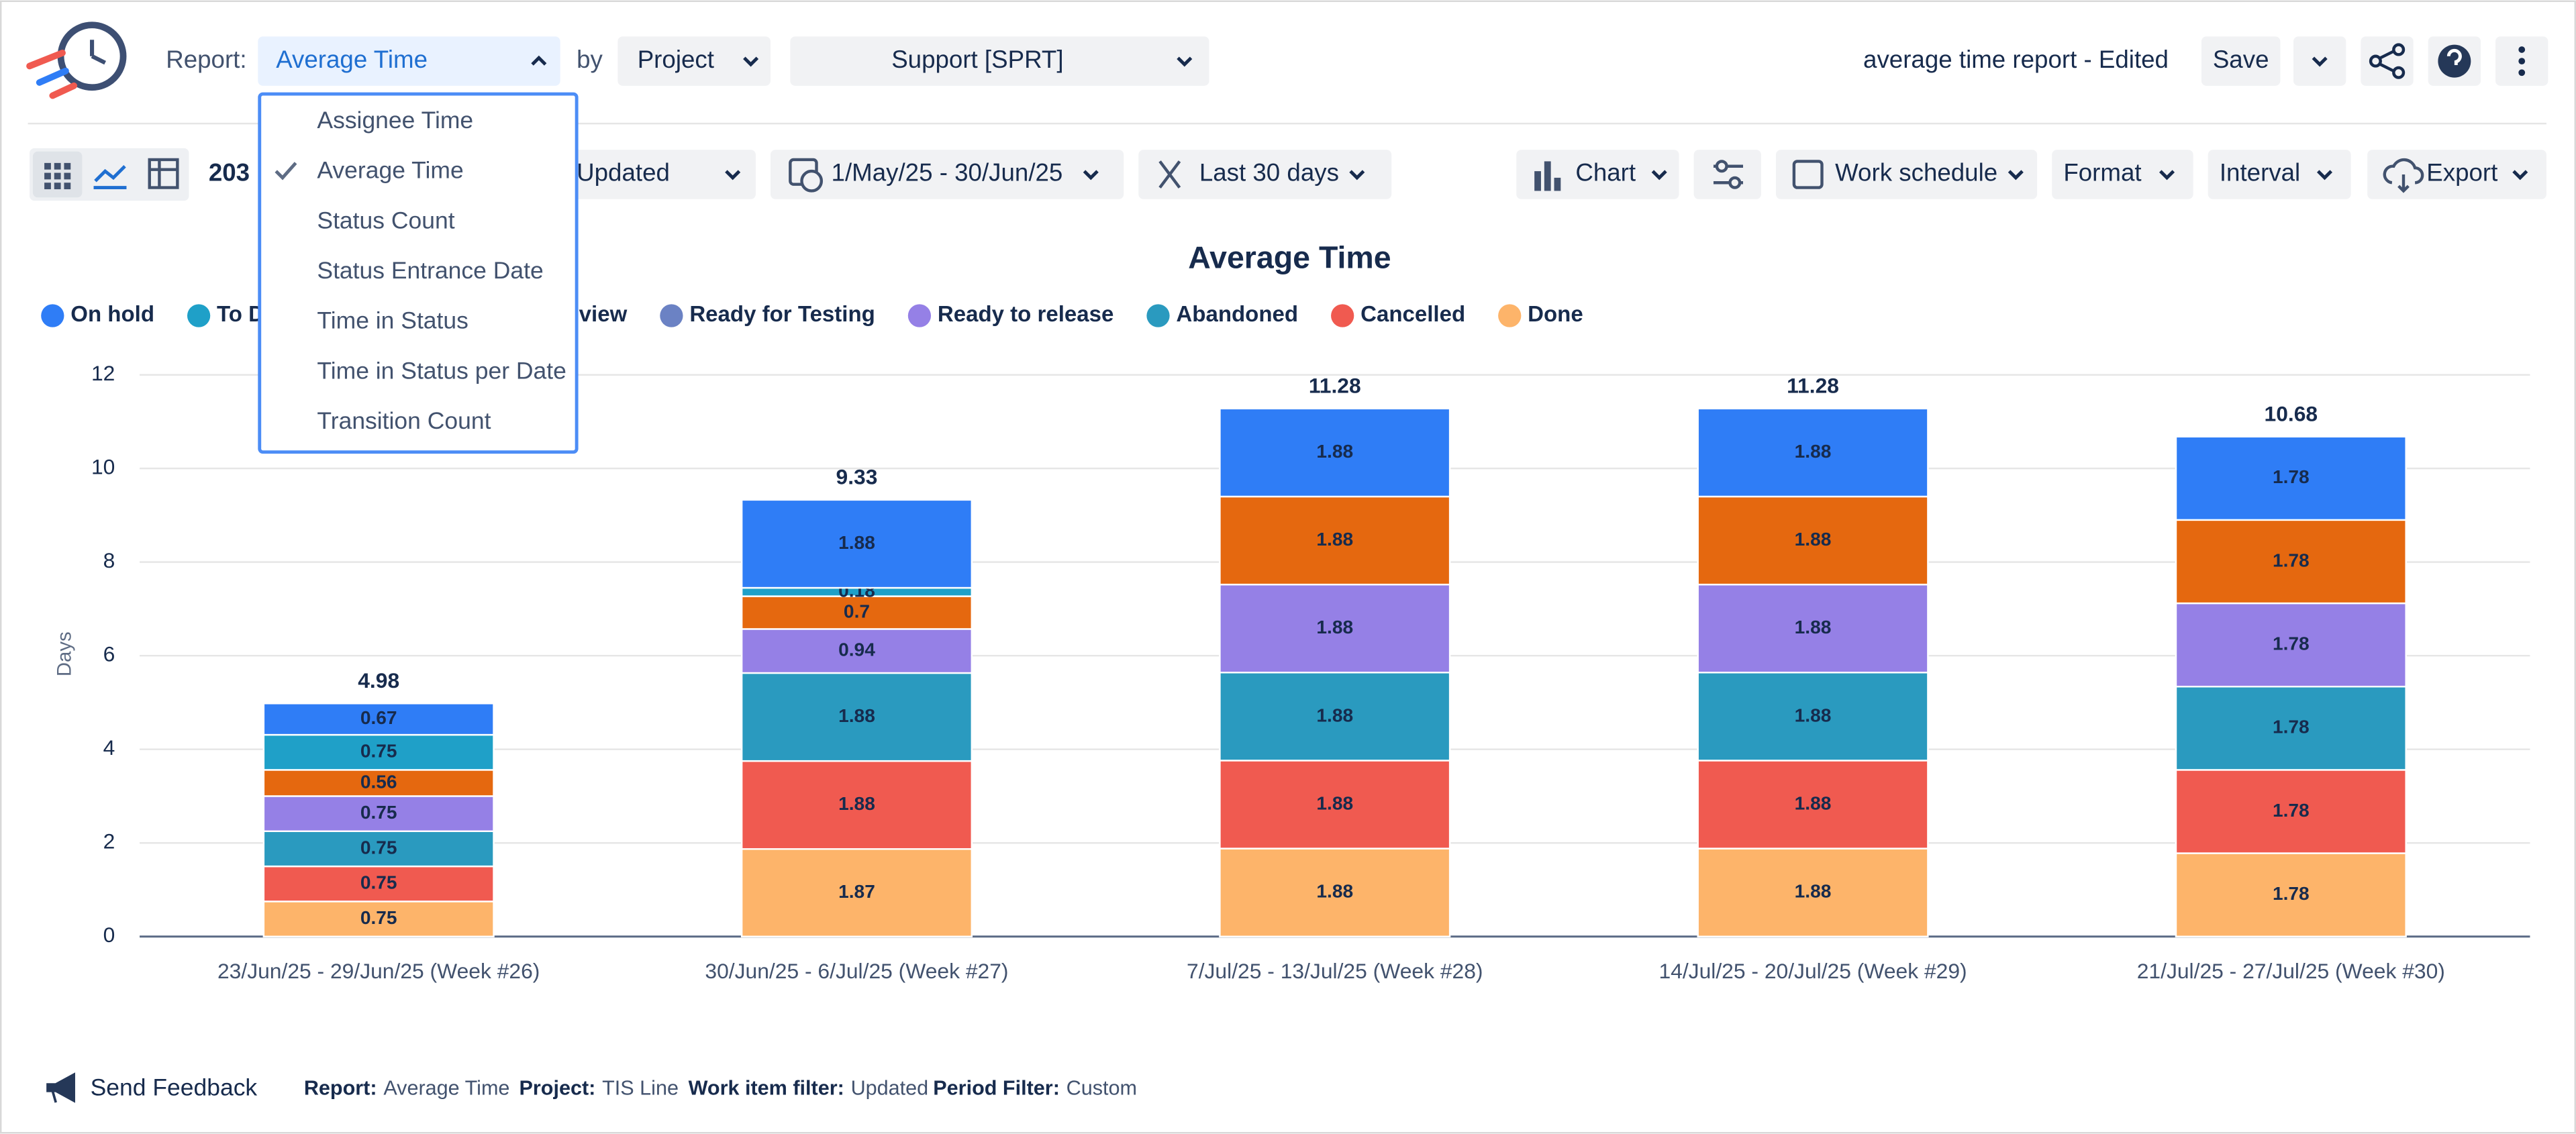 The height and width of the screenshot is (1134, 2576). I want to click on by-label: by, so click(590, 60).